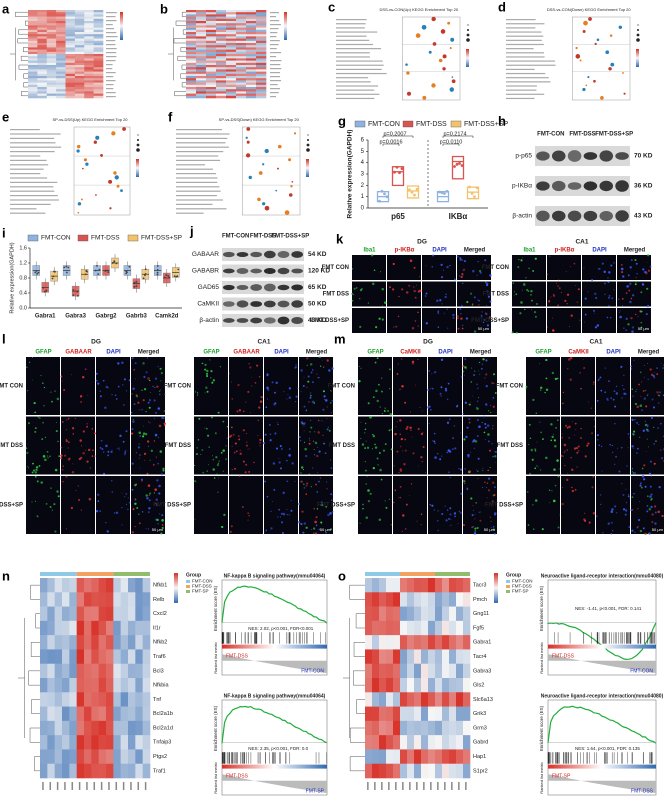 This screenshot has width=664, height=803. Describe the element at coordinates (543, 353) in the screenshot. I see `channel-label: GFAP` at that location.